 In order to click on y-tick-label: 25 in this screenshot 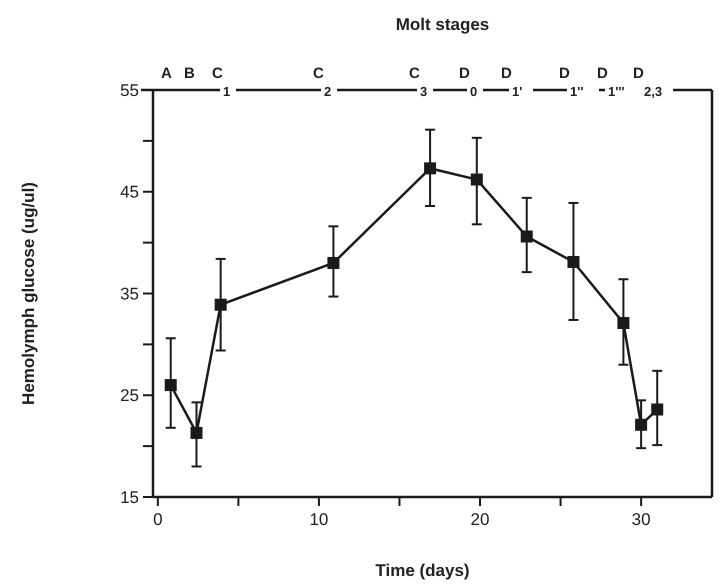, I will do `click(129, 396)`.